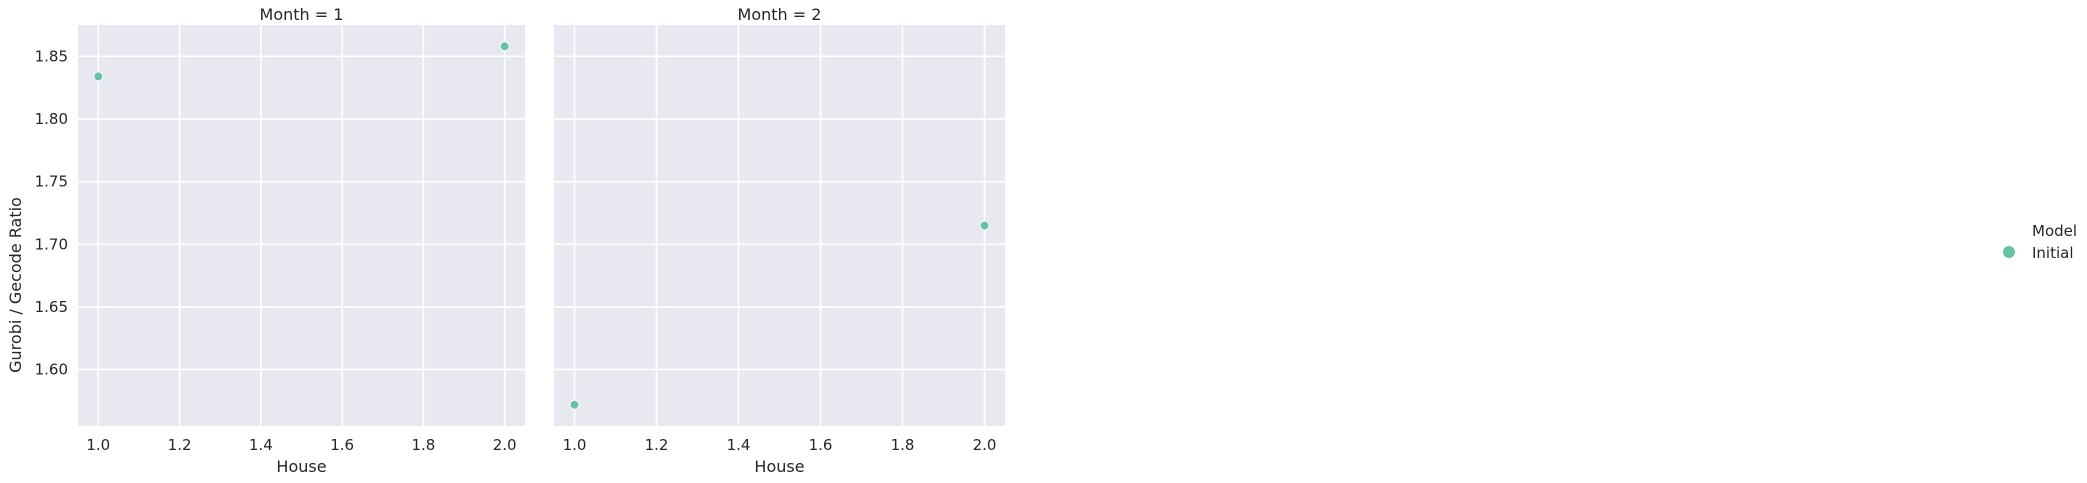  I want to click on y-axis-label: Gurobi / Gecode Ratio, so click(15, 285).